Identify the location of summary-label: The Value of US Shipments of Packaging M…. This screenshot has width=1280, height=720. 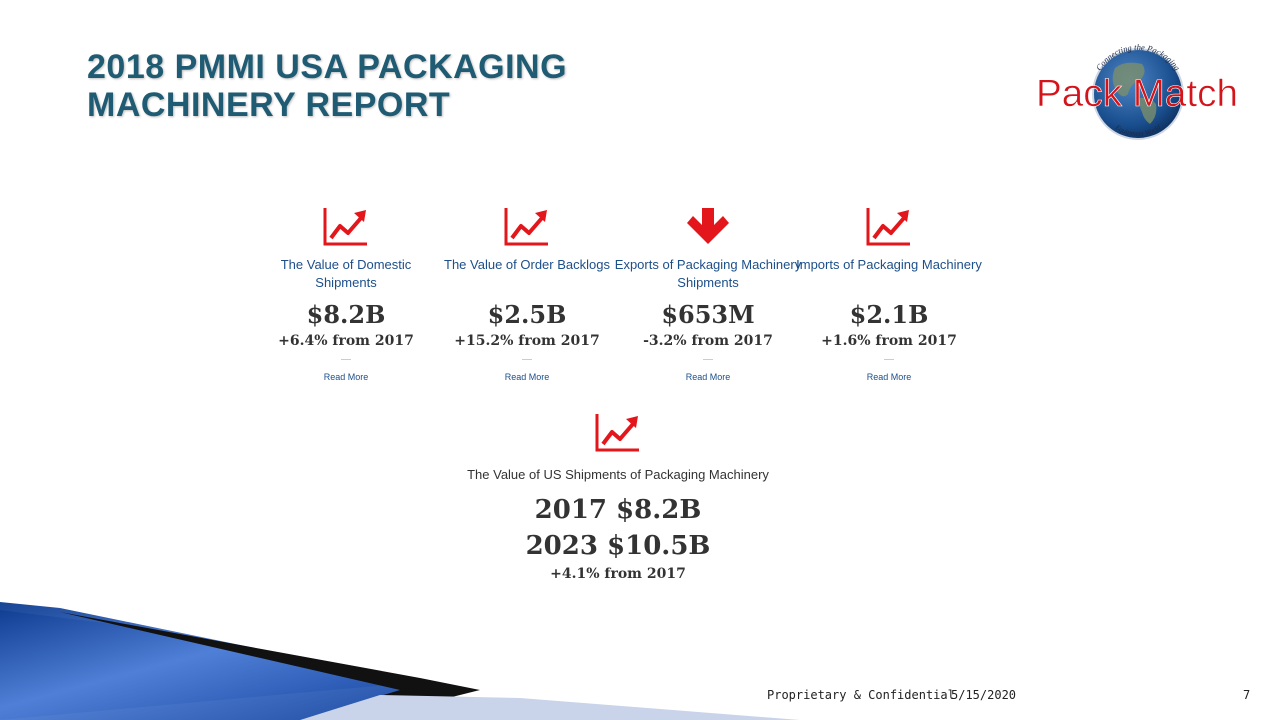
(618, 474).